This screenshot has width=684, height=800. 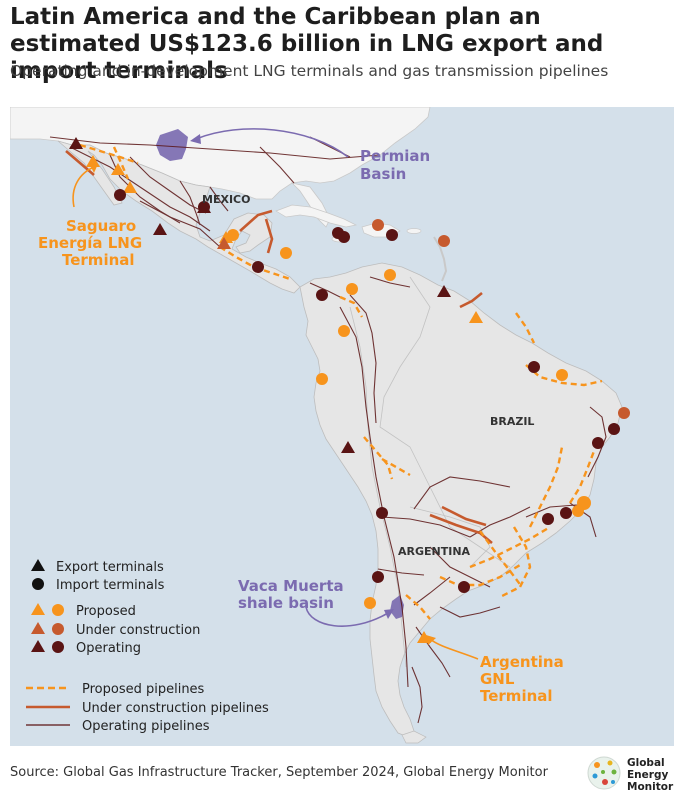 What do you see at coordinates (38, 609) in the screenshot?
I see `legend-proposed-triangle` at bounding box center [38, 609].